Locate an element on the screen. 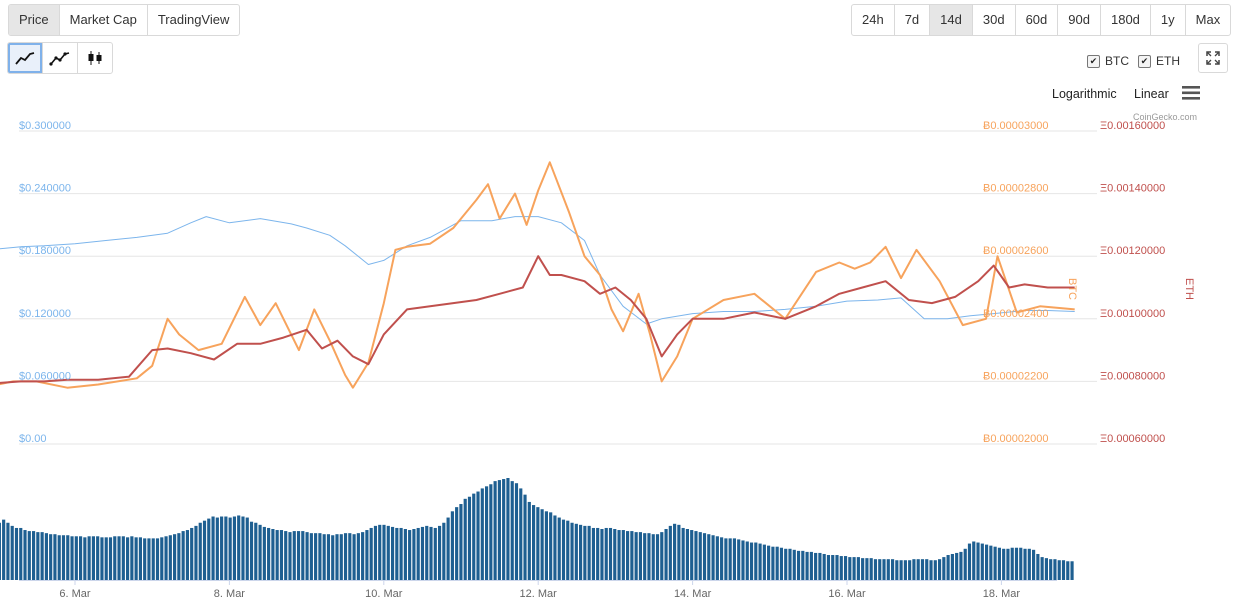  btc-tick-label: Ƀ0.00002600 is located at coordinates (1015, 251).